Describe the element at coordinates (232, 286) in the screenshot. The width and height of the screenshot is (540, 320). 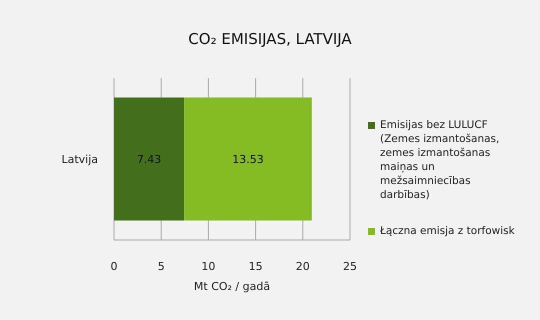
I see `x-axis-title: Mt CO₂ / gadā` at that location.